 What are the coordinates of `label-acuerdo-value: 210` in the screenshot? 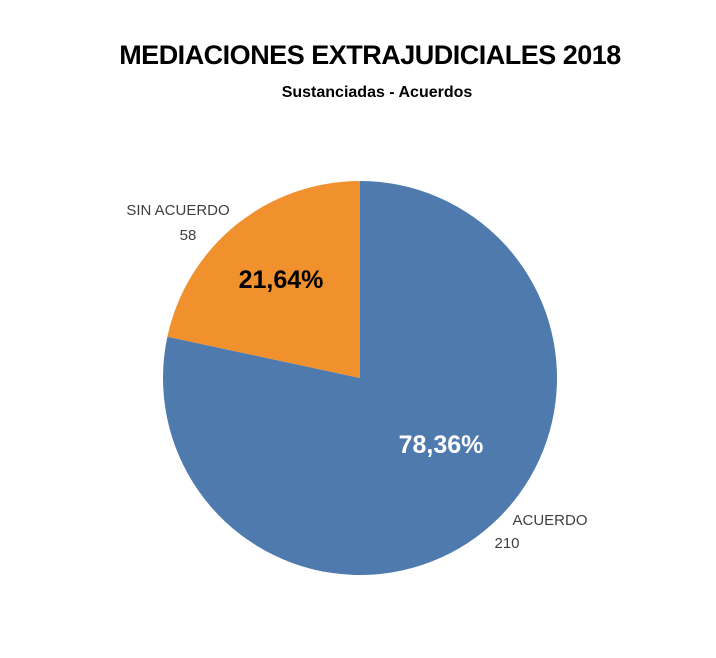 It's located at (507, 543).